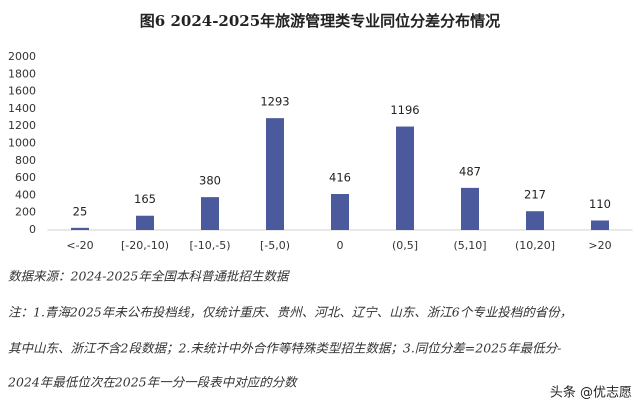 This screenshot has width=640, height=409. Describe the element at coordinates (599, 245) in the screenshot. I see `x-tick-label: >20` at that location.